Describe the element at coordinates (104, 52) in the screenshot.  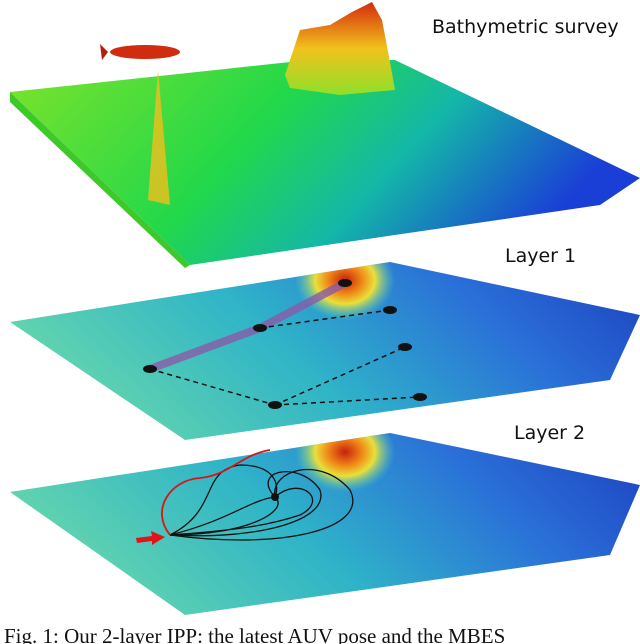
I see `auv-fin` at that location.